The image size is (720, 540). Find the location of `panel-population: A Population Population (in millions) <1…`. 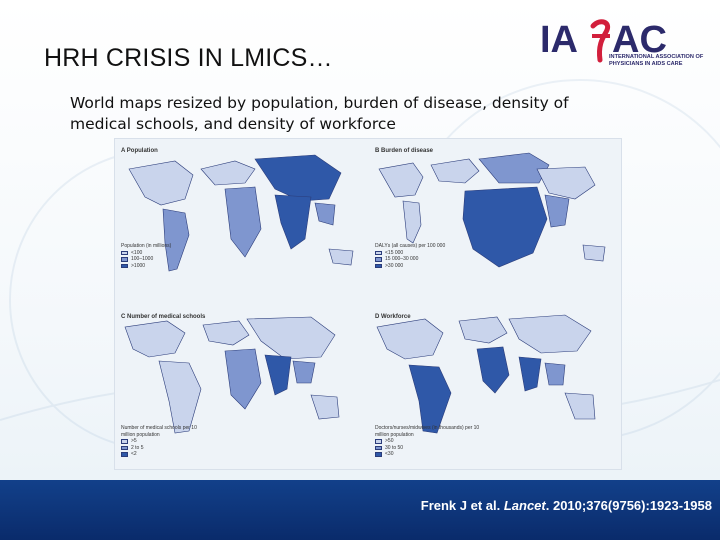

panel-population: A Population Population (in millions) <1… is located at coordinates (242, 222).